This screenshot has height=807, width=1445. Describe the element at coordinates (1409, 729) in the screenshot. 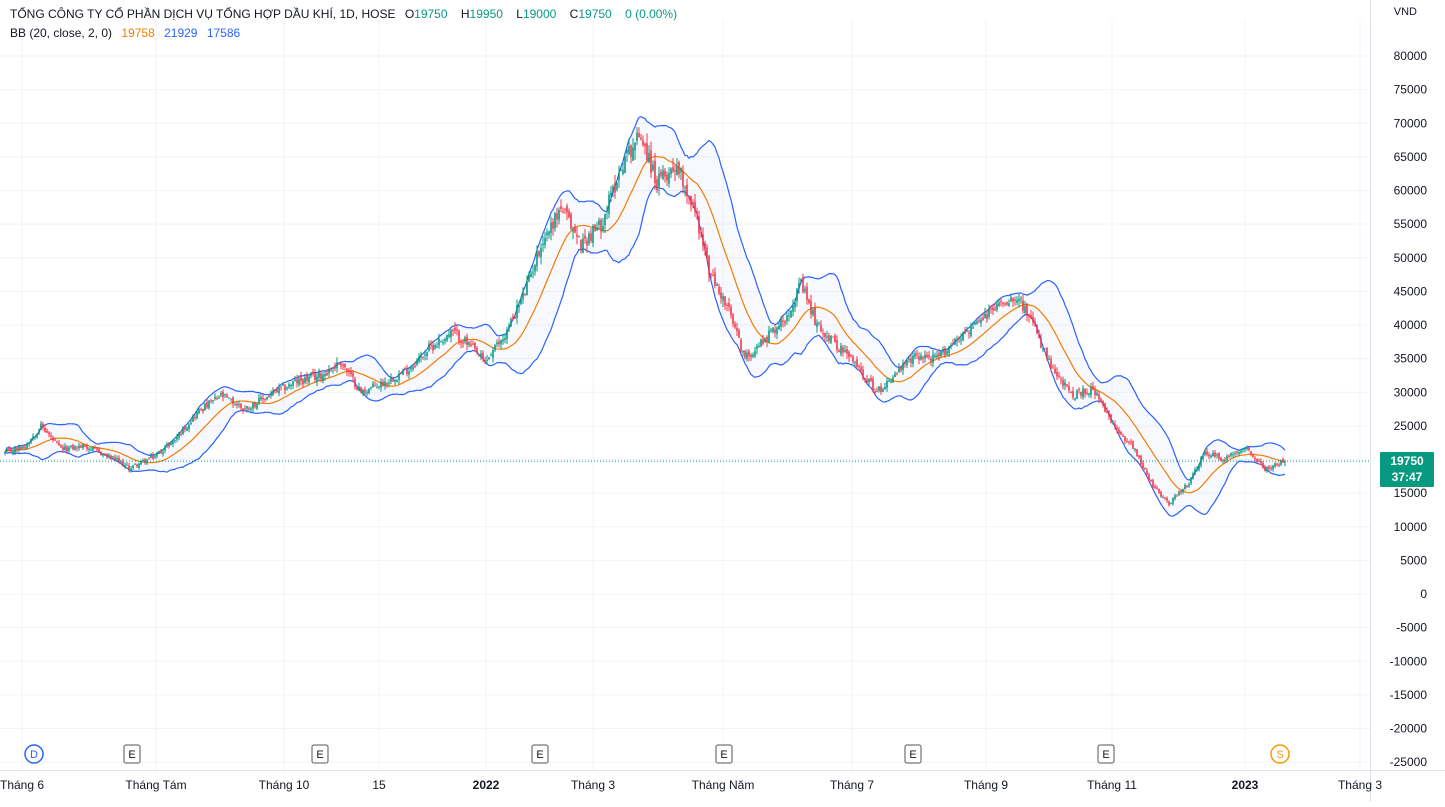

I see `y-tick-label: -20000` at that location.